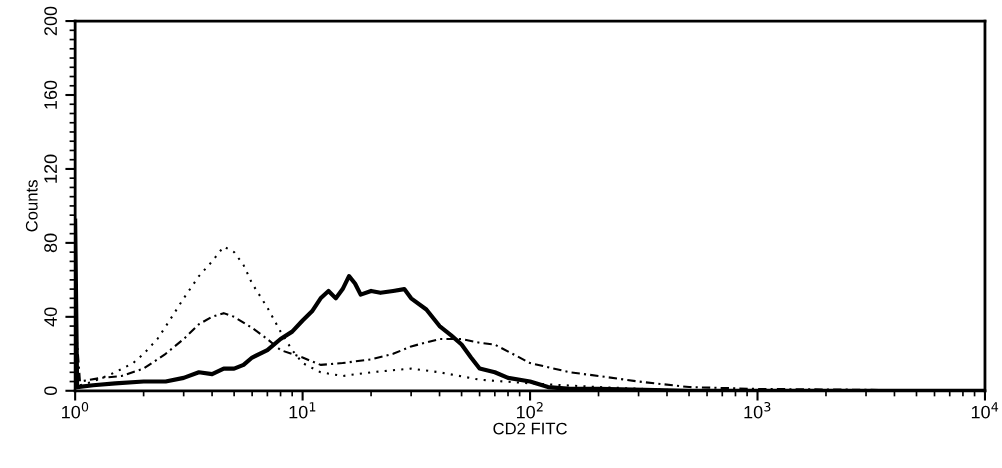 The image size is (1002, 468). Describe the element at coordinates (529, 410) in the screenshot. I see `x-tick-label: 10$^{2}$` at that location.